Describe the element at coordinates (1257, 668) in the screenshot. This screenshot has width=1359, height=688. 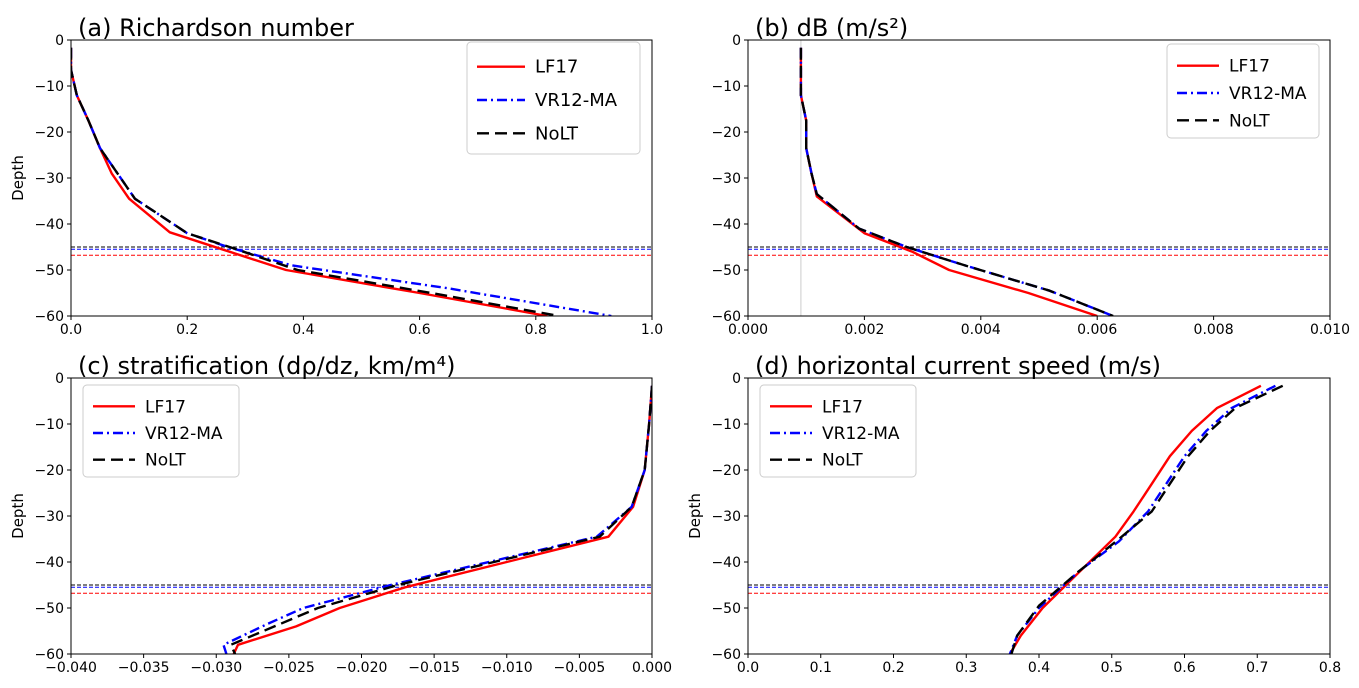
I see `x-tick-label: 0.7` at that location.